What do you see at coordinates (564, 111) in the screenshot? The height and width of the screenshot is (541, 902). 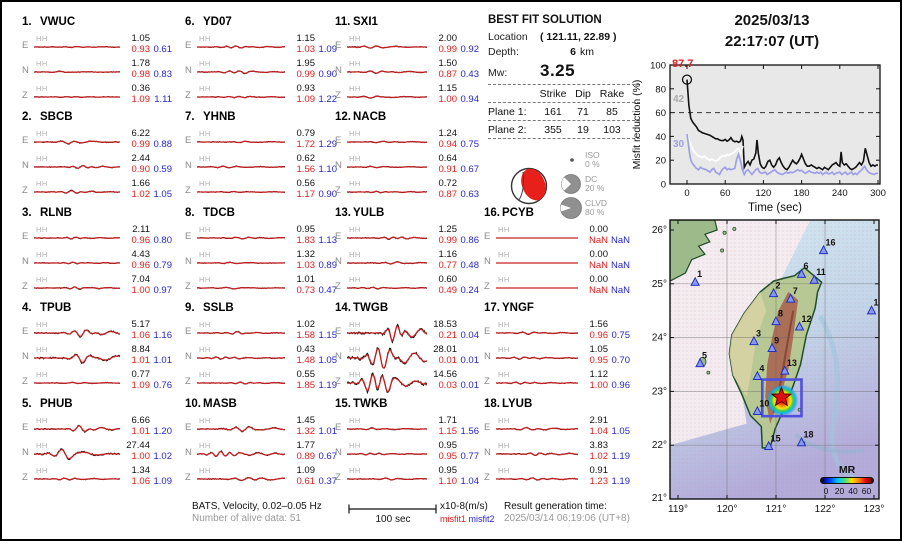 I see `plane1-row: Plane 1: 161 71 85` at bounding box center [564, 111].